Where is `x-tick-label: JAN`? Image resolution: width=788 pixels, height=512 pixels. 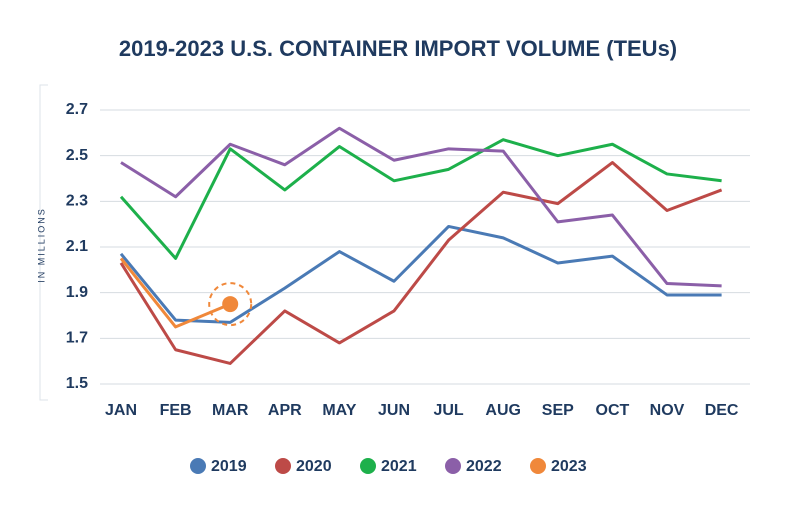 x-tick-label: JAN is located at coordinates (121, 410).